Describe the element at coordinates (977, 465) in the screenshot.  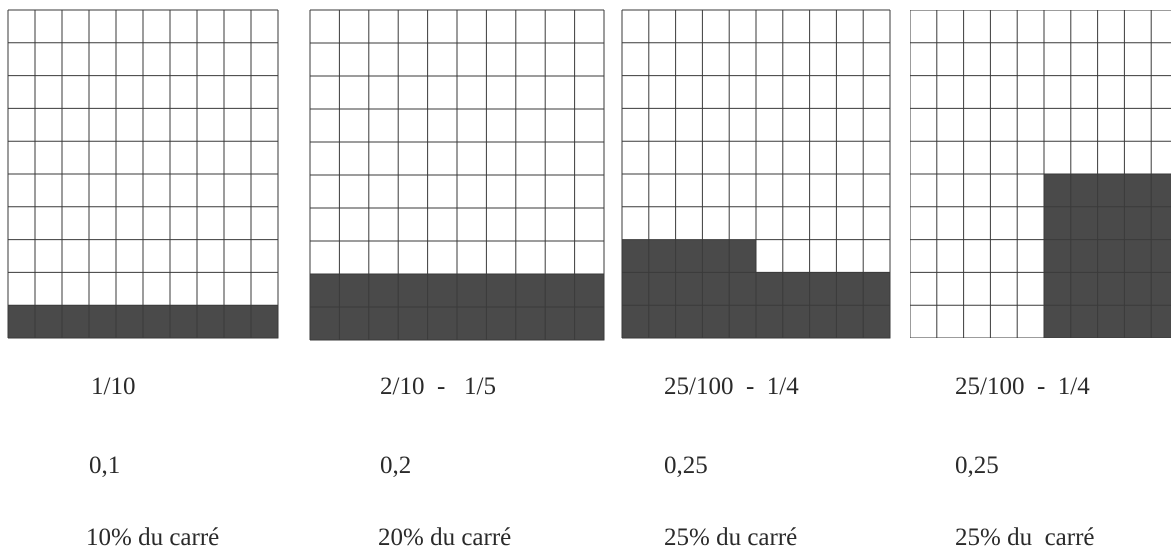
I see `decimal-label-4: 0,25` at that location.